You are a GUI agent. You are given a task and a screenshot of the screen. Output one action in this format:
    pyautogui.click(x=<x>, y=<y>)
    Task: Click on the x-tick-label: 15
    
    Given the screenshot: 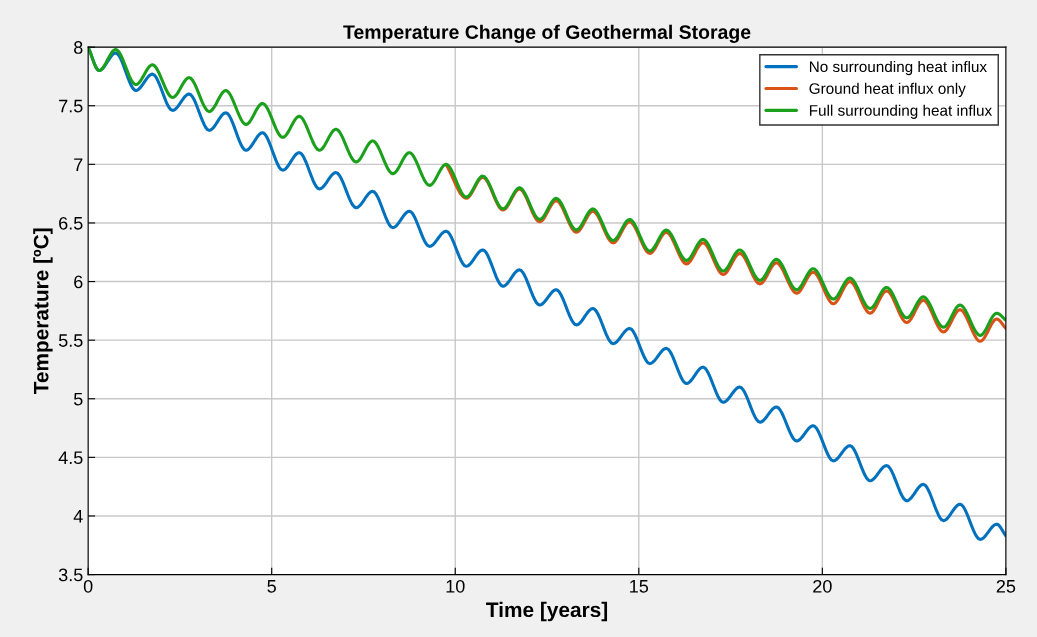 What is the action you would take?
    pyautogui.click(x=639, y=586)
    